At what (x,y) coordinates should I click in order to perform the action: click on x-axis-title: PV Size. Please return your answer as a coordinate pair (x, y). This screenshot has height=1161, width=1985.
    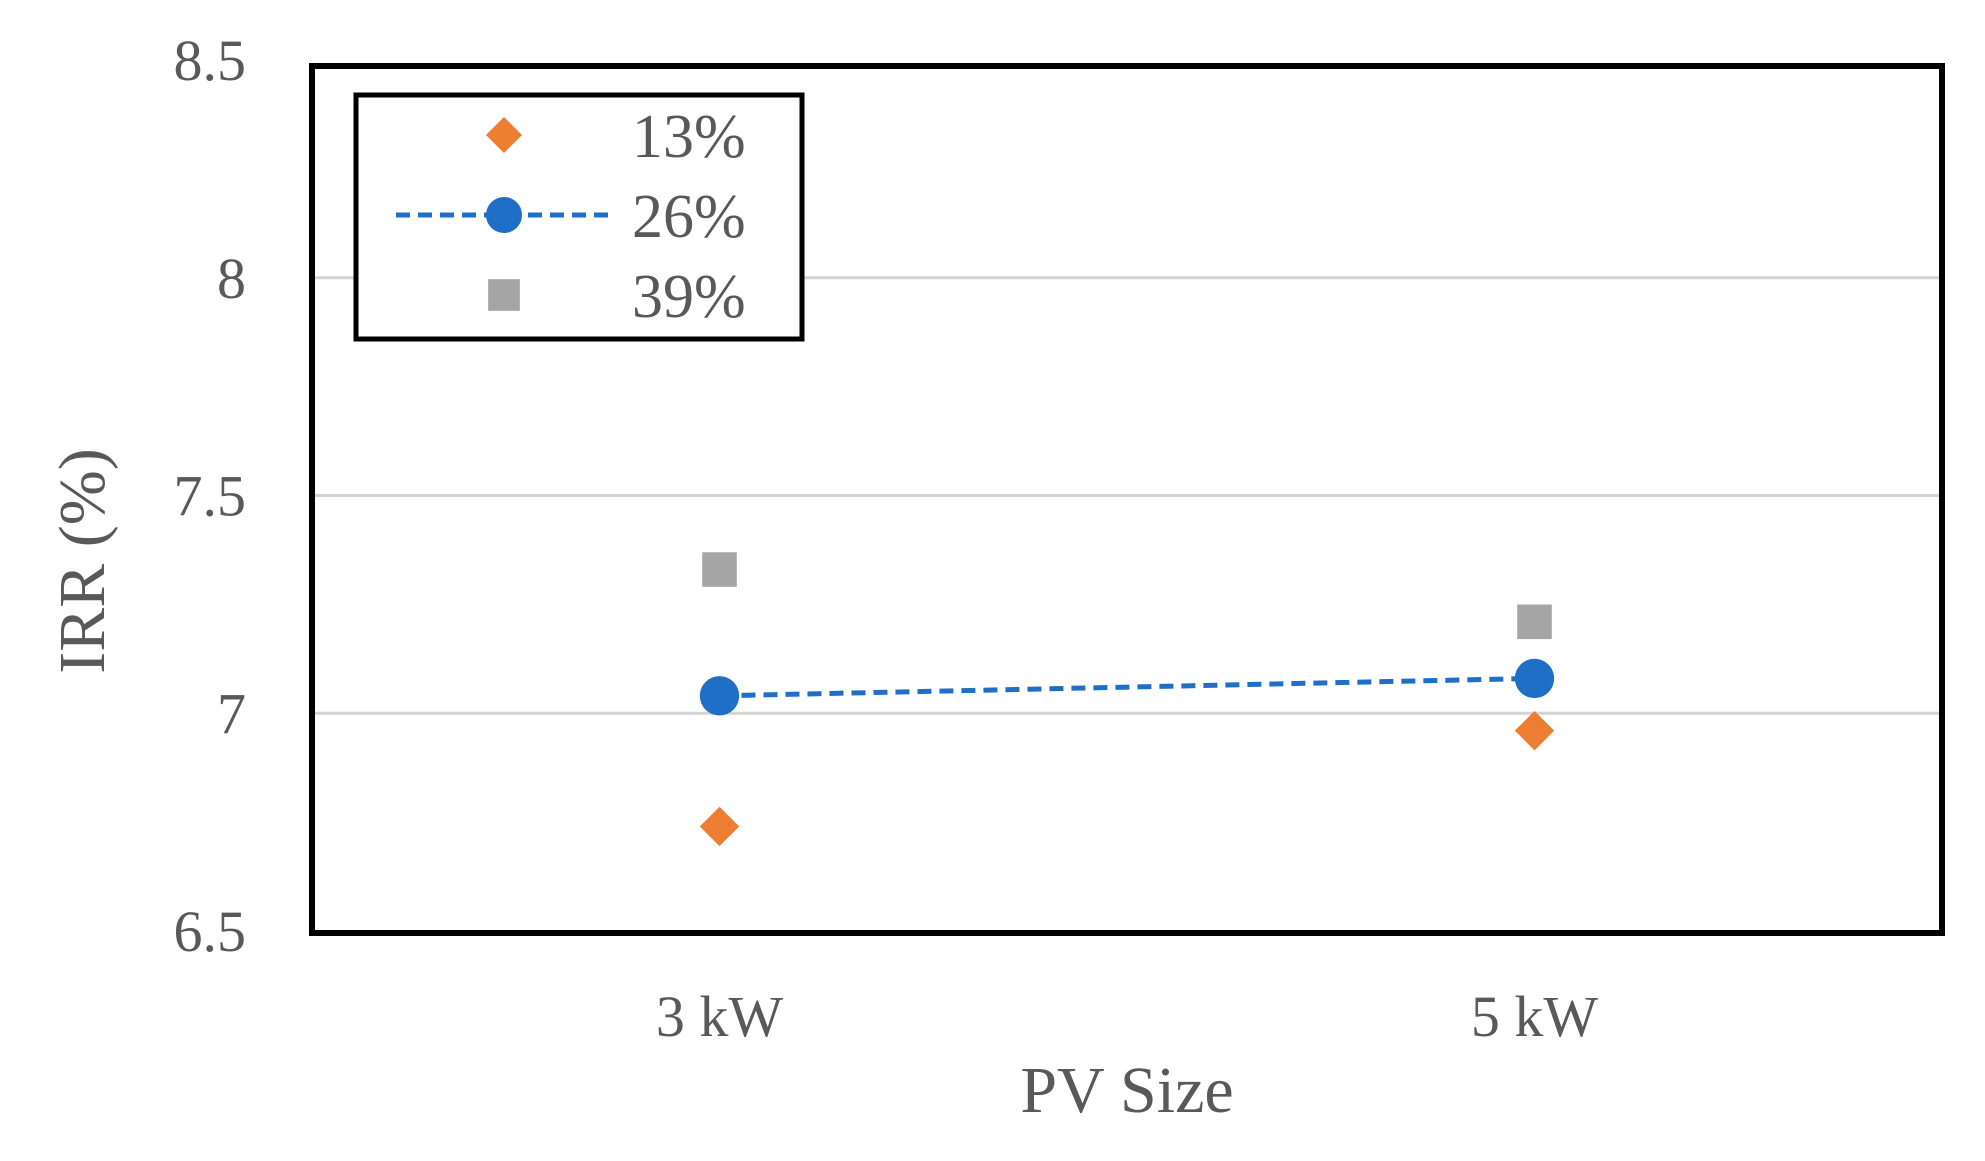
    Looking at the image, I should click on (1126, 1090).